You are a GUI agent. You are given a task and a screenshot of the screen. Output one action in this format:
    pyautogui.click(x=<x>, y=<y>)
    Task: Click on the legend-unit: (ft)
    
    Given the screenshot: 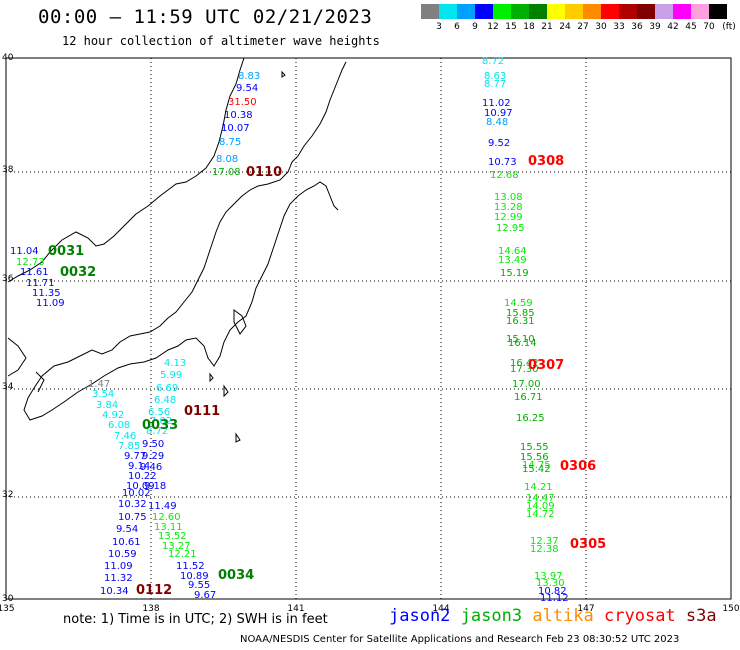 What is the action you would take?
    pyautogui.click(x=729, y=27)
    